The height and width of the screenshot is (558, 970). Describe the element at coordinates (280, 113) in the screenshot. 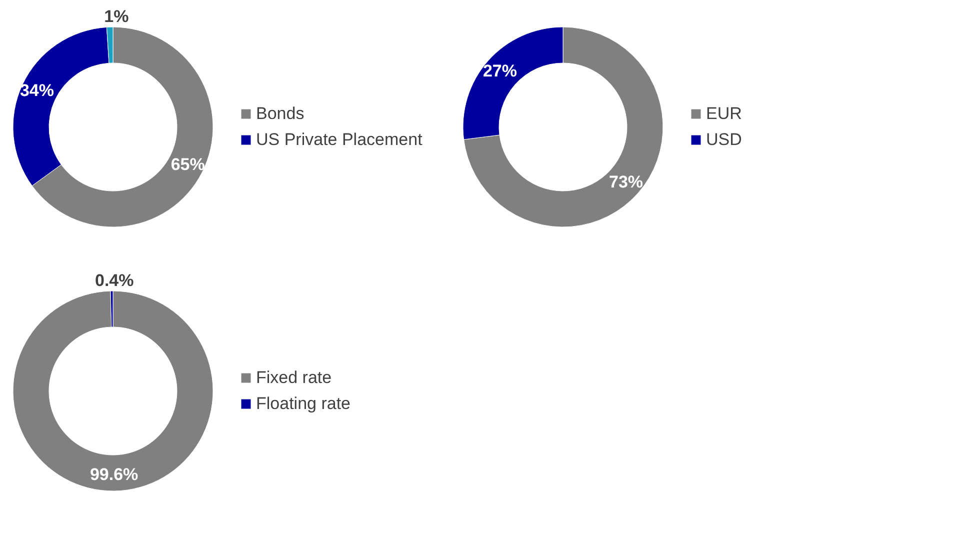

I see `legend-label: Bonds` at that location.